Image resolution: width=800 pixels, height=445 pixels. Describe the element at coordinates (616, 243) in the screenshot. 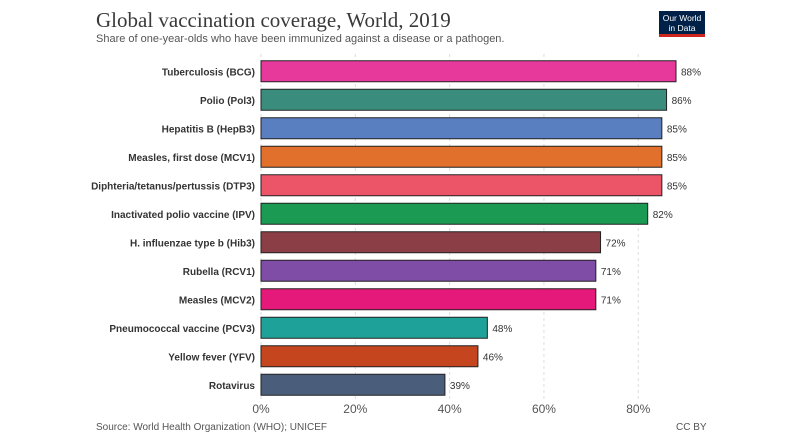

I see `value-label: 72%` at that location.